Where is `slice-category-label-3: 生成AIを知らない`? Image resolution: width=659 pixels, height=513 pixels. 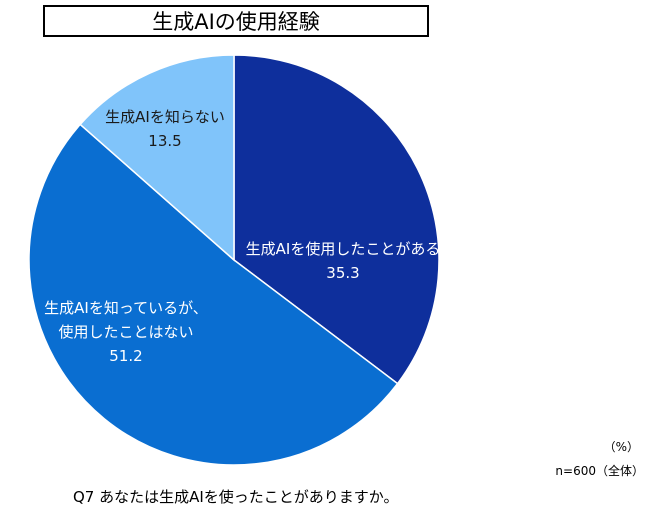 slice-category-label-3: 生成AIを知らない is located at coordinates (165, 117).